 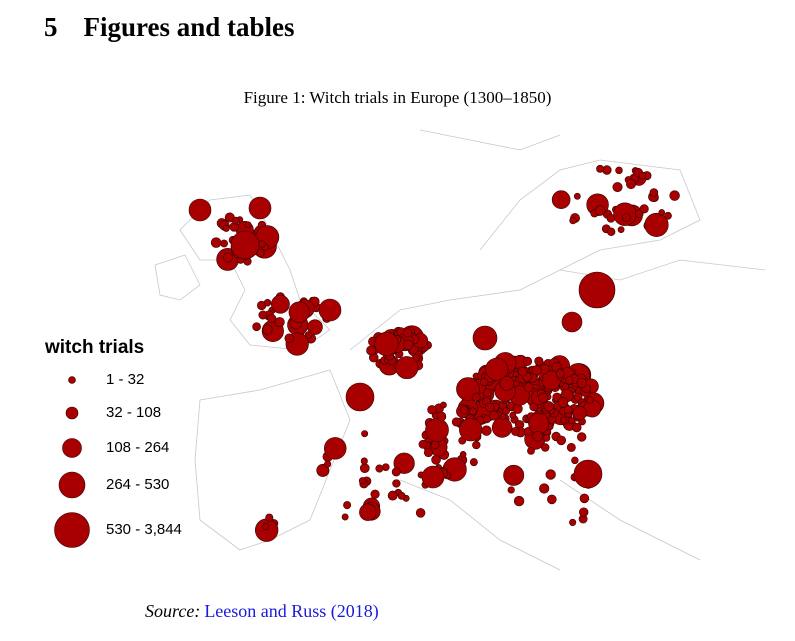 What do you see at coordinates (291, 611) in the screenshot?
I see `source-link: Leeson and Russ (2018)` at bounding box center [291, 611].